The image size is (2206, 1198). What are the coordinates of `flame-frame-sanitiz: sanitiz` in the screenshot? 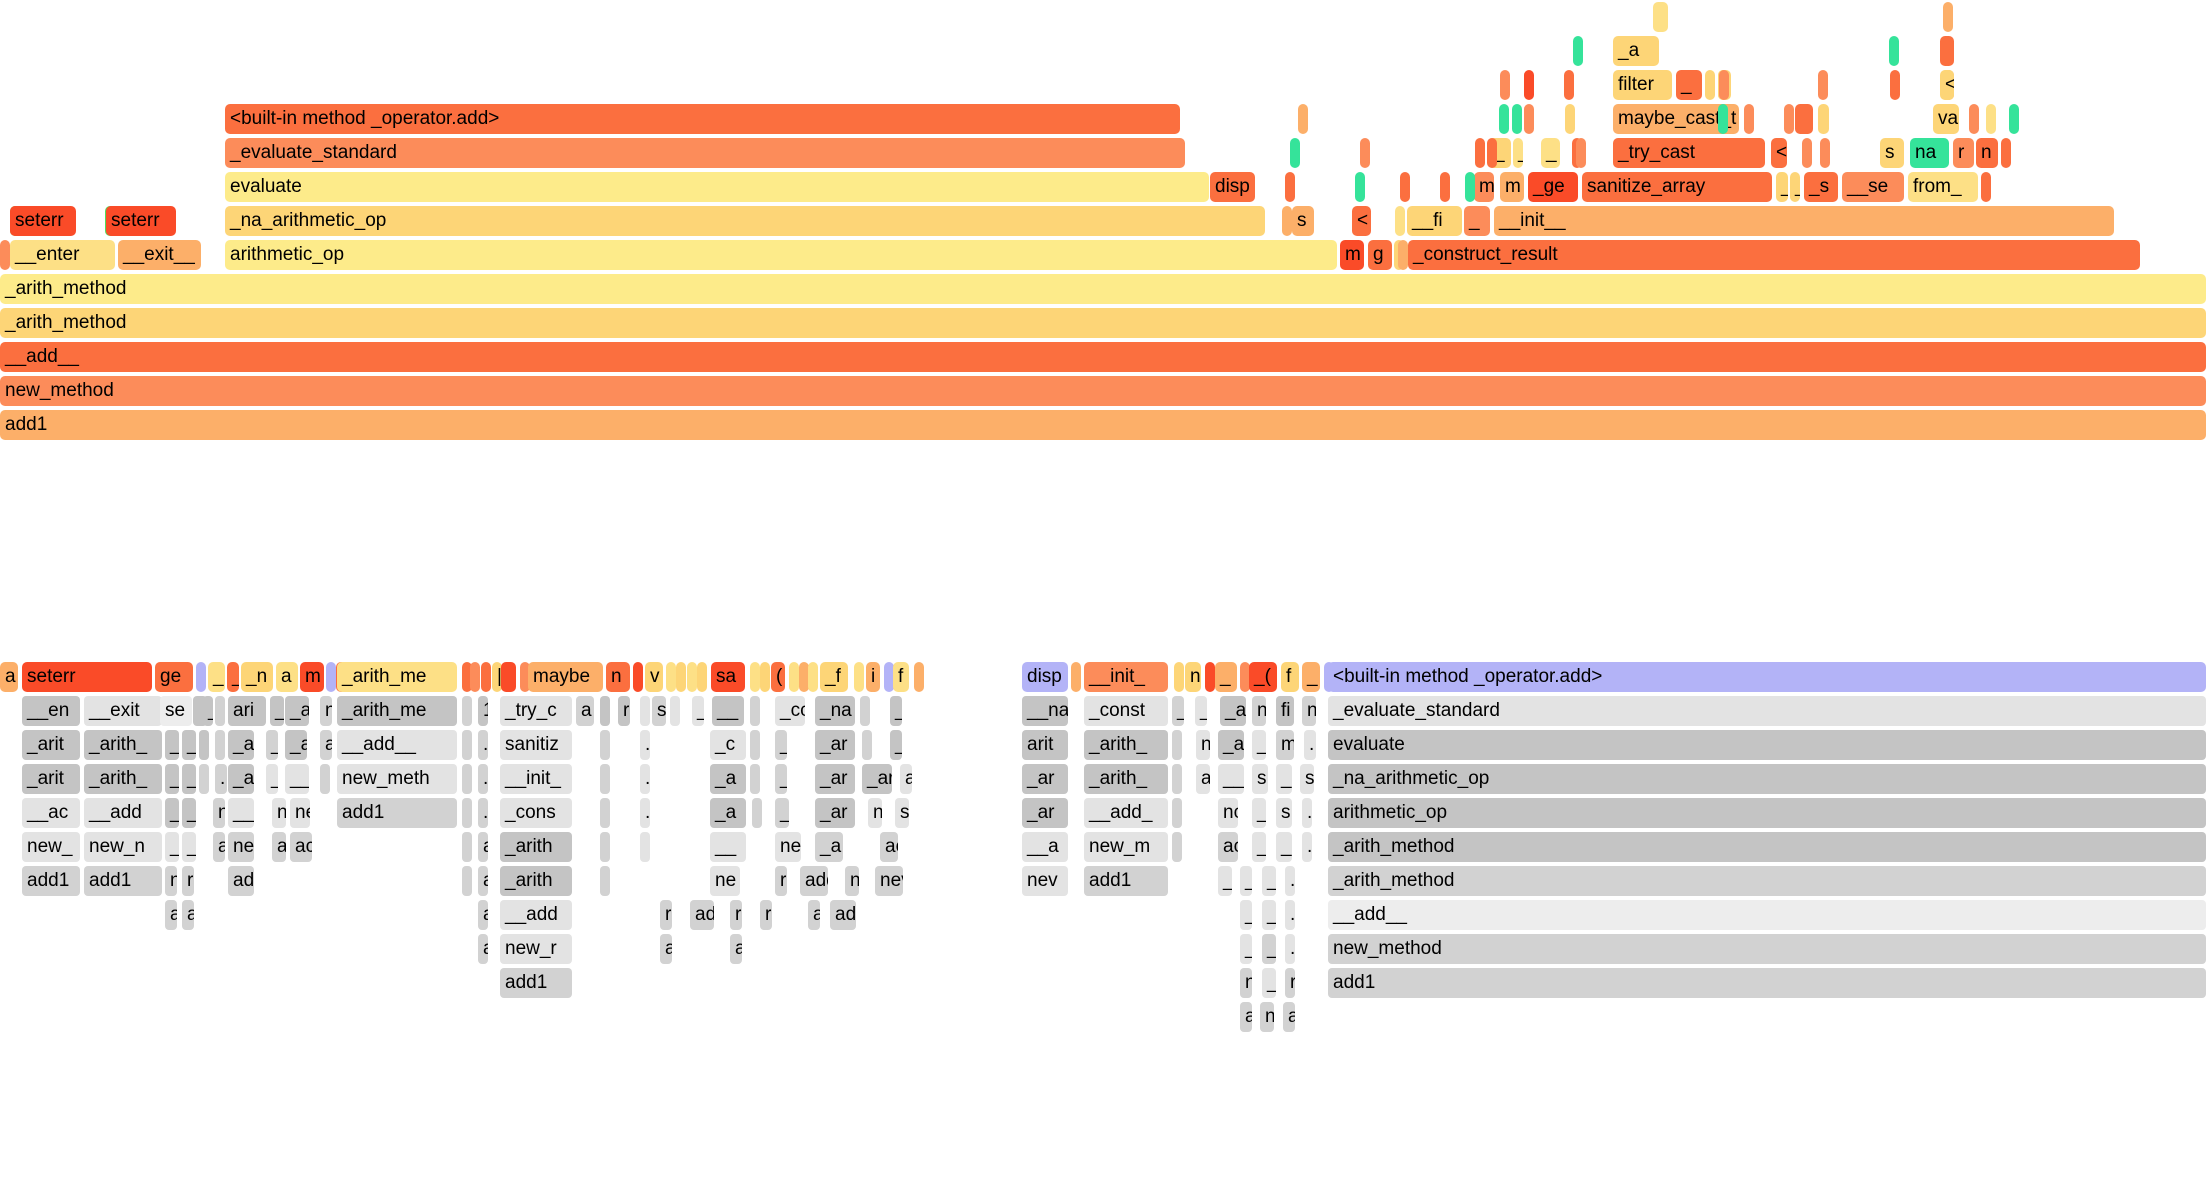 It's located at (536, 745).